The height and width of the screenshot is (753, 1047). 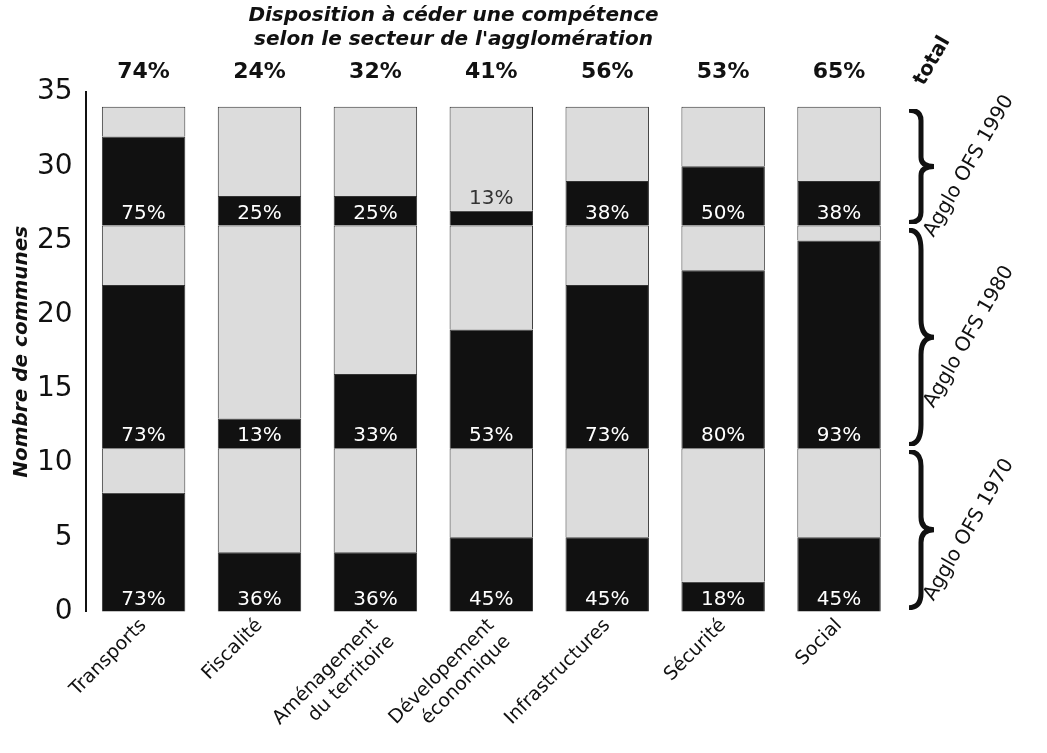 I want to click on annotation: 74%, so click(x=143, y=70).